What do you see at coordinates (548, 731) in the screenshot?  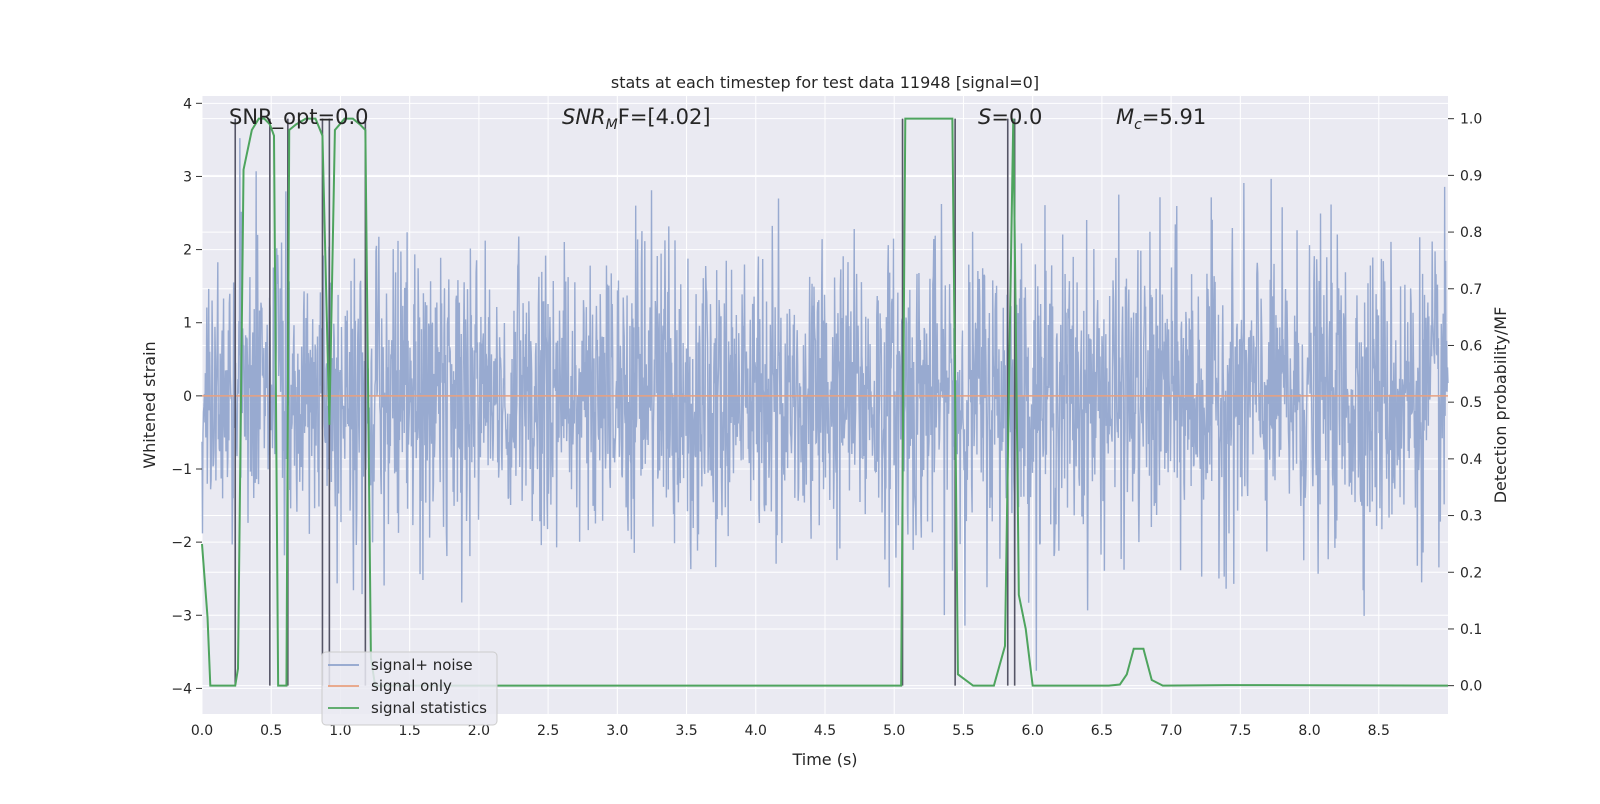 I see `x-tick-label: 2.5` at bounding box center [548, 731].